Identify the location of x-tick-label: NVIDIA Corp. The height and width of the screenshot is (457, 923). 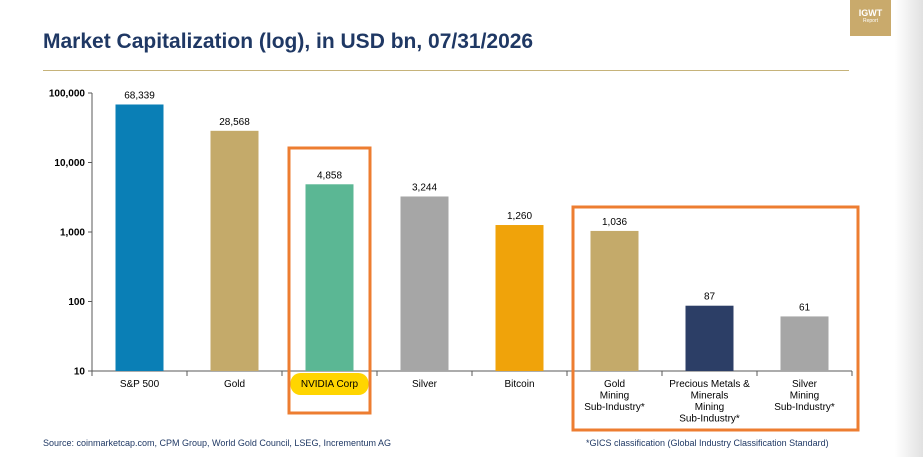
(330, 384).